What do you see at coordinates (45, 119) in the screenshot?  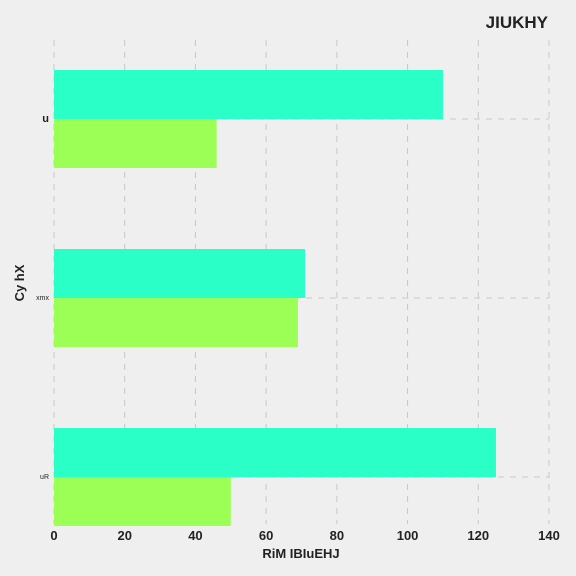 I see `y-tick-label: u` at bounding box center [45, 119].